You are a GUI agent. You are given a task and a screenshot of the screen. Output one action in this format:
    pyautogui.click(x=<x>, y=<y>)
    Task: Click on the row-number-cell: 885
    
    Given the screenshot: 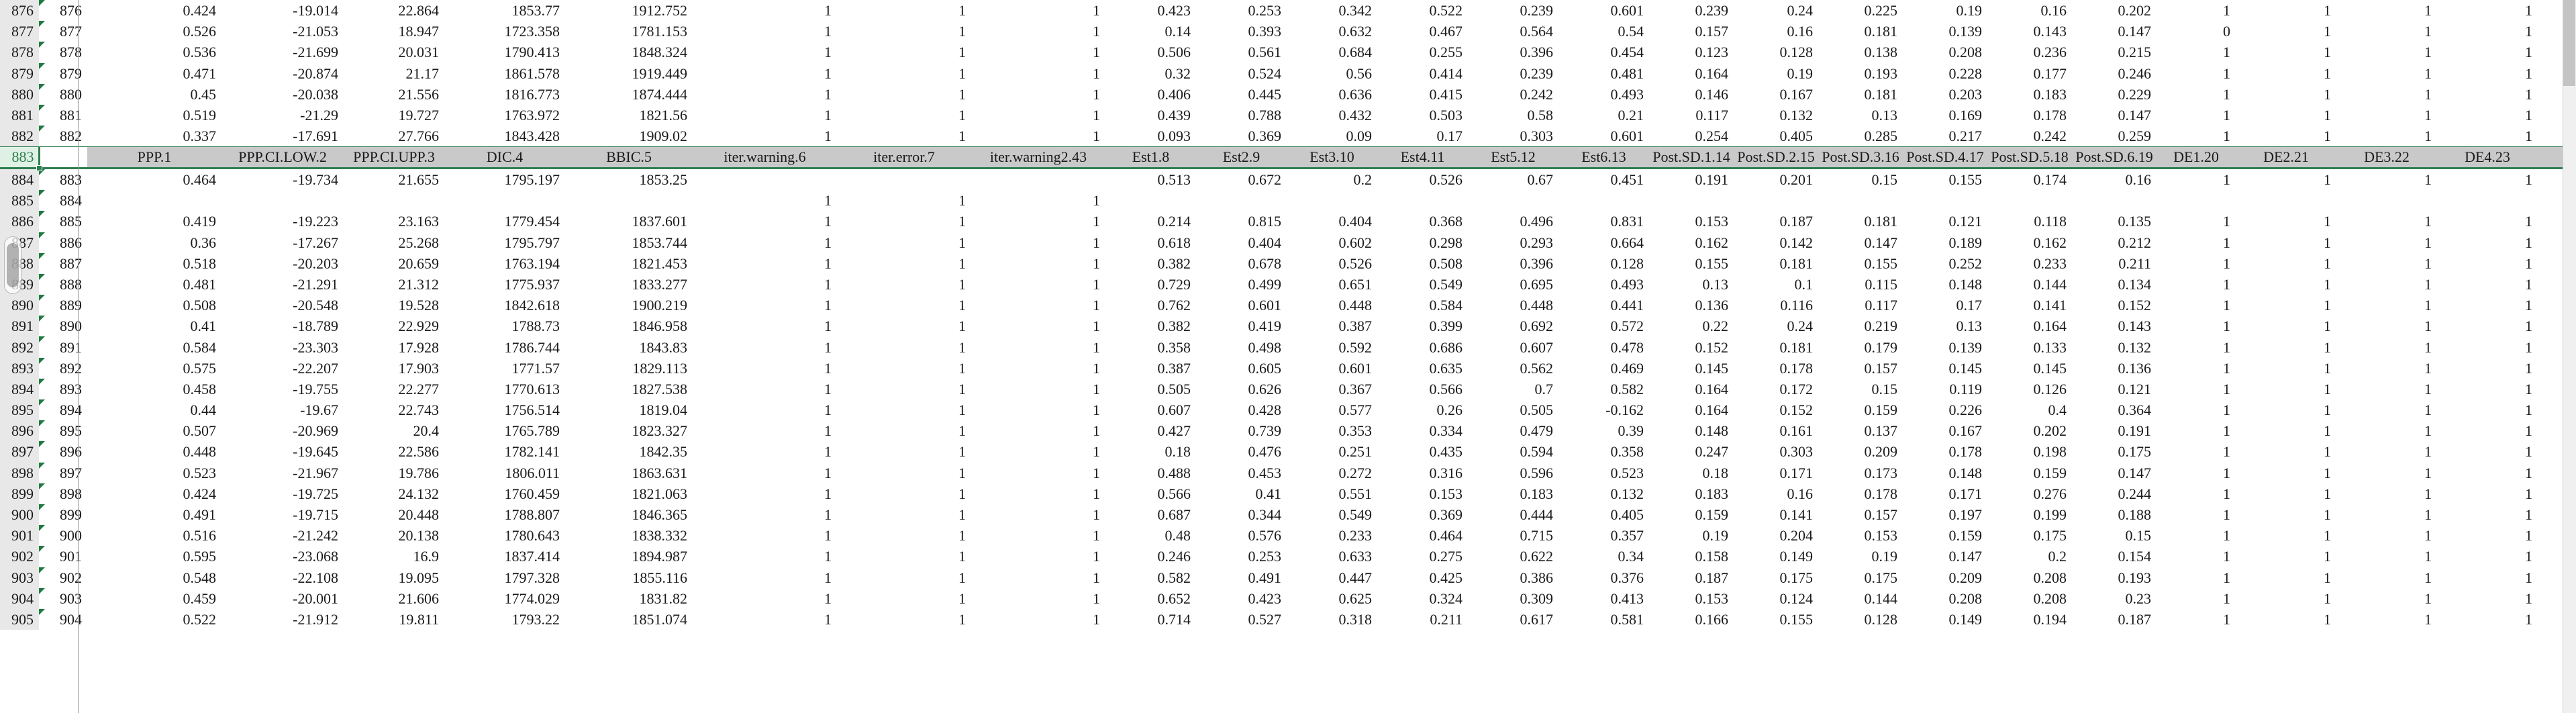 What is the action you would take?
    pyautogui.click(x=19, y=200)
    